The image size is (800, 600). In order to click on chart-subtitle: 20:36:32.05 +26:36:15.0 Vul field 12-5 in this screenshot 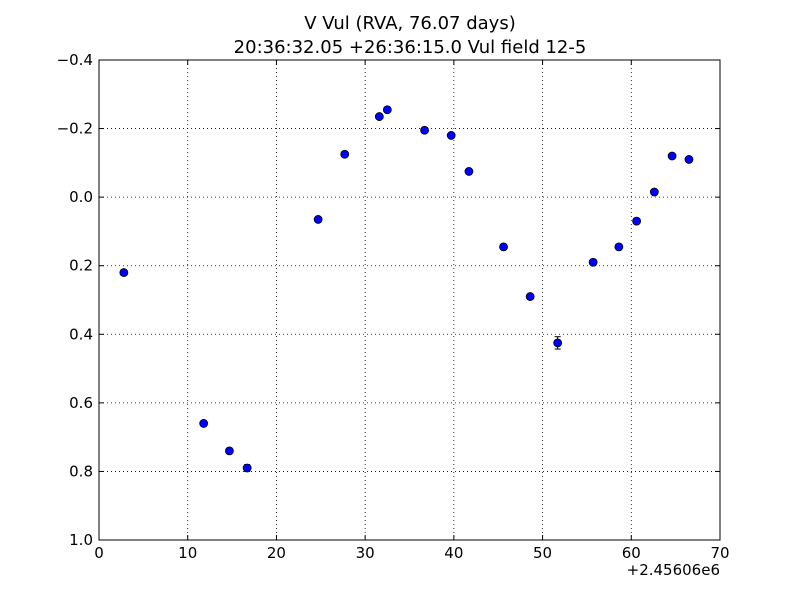, I will do `click(410, 47)`.